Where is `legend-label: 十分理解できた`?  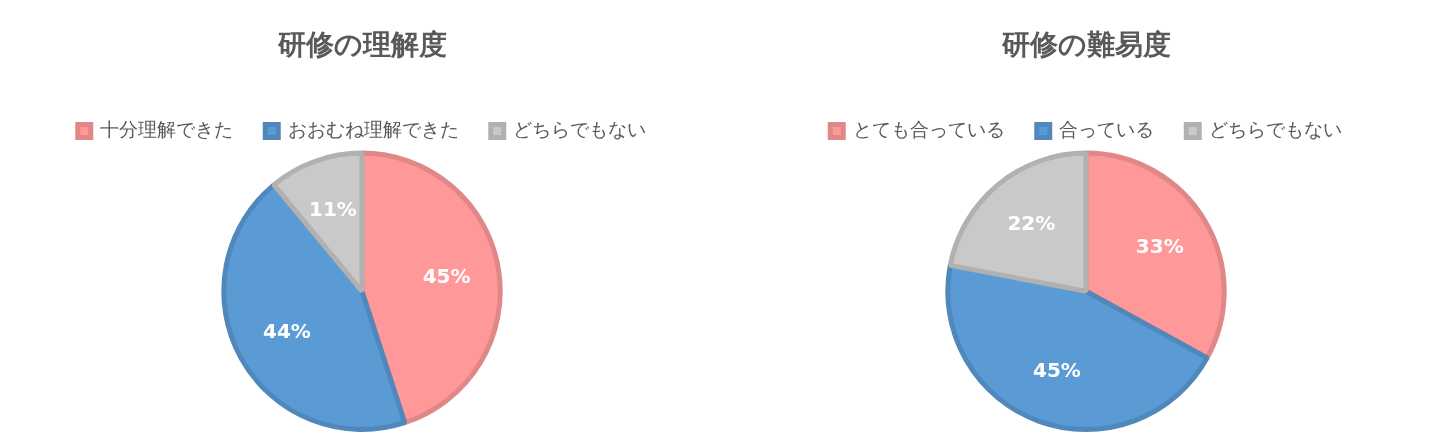
legend-label: 十分理解できた is located at coordinates (167, 129).